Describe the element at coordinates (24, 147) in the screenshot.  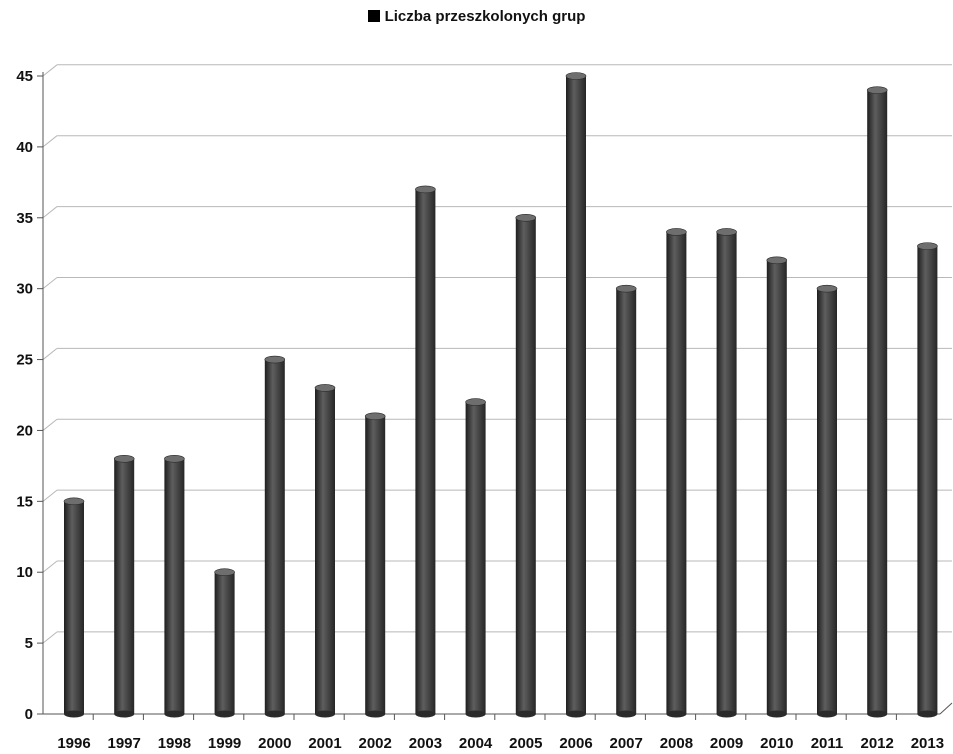
I see `y-tick-label: 40` at that location.